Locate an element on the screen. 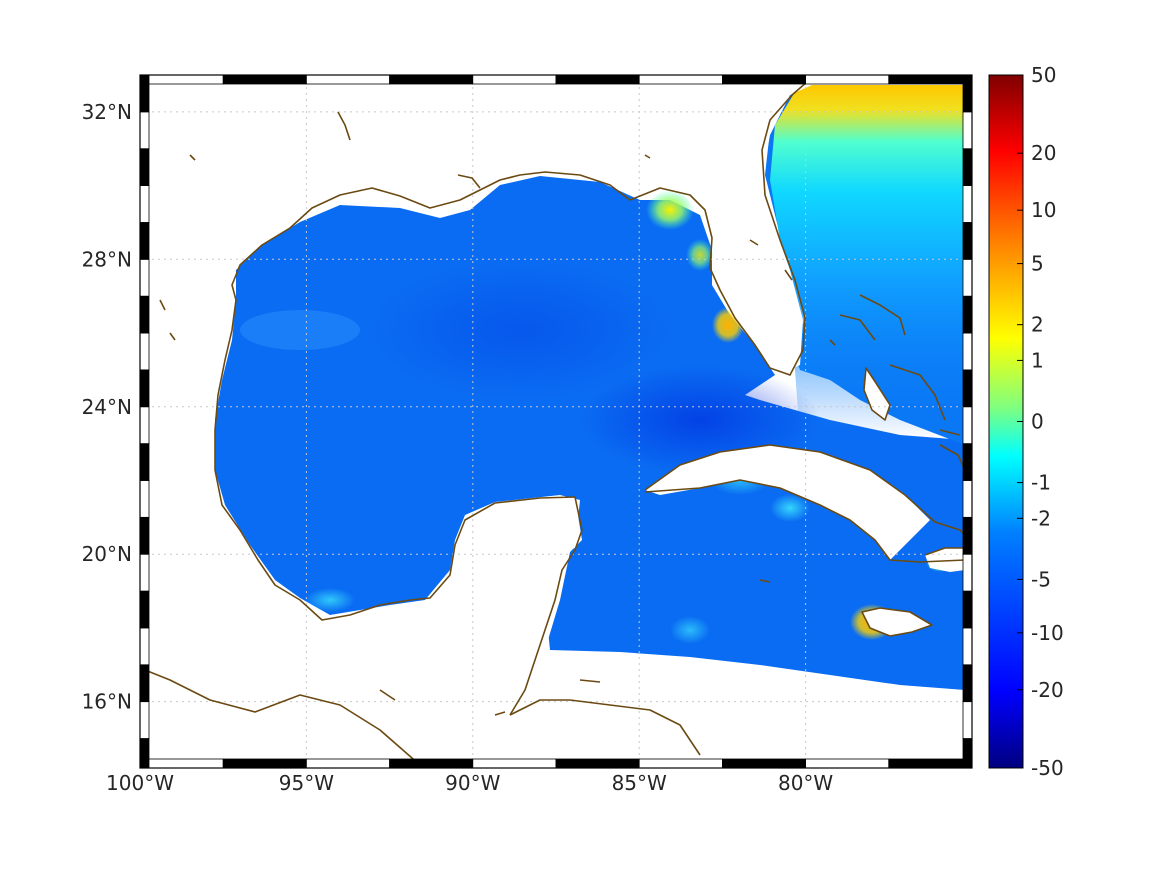 The image size is (1167, 875). colorbar-tick-label-8: -2 is located at coordinates (1041, 518).